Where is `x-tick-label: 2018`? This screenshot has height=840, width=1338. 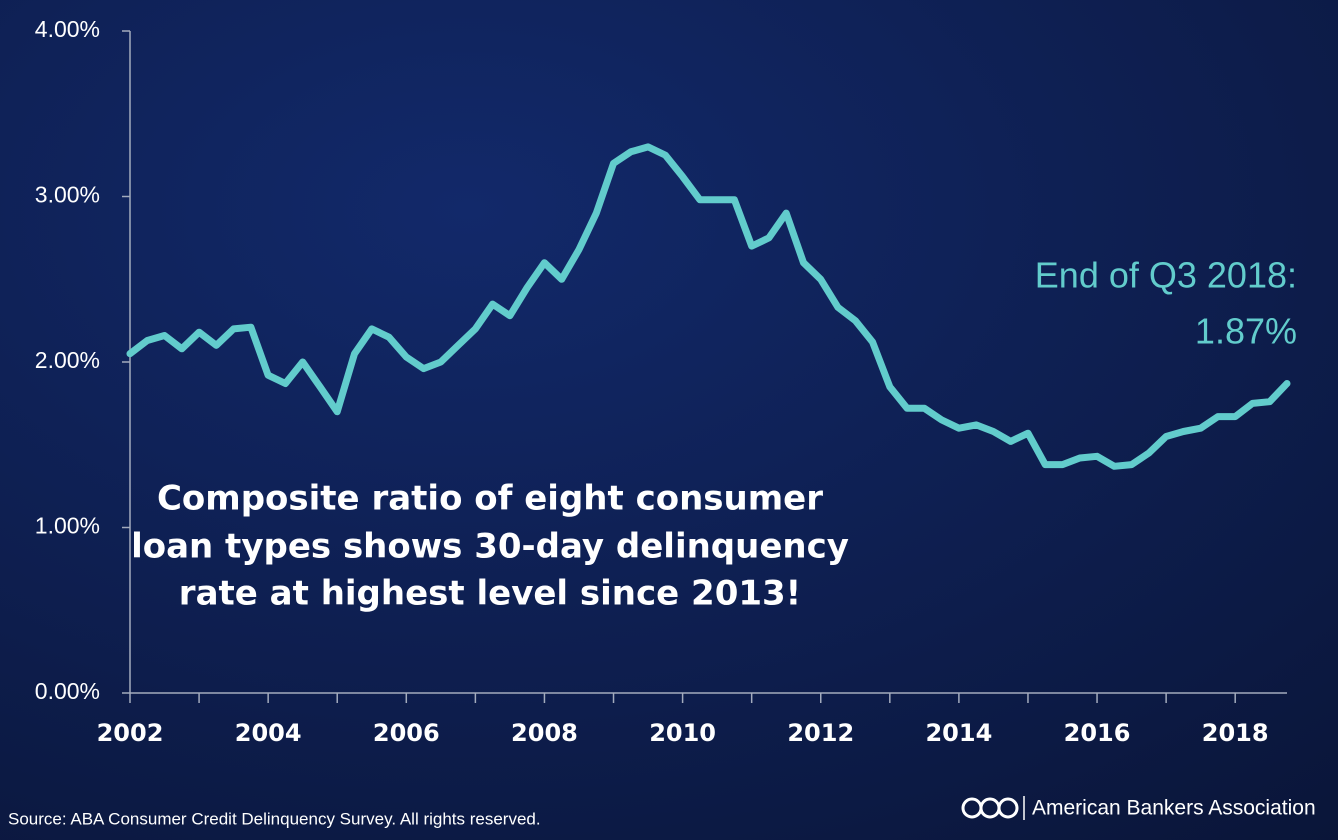 x-tick-label: 2018 is located at coordinates (1235, 733).